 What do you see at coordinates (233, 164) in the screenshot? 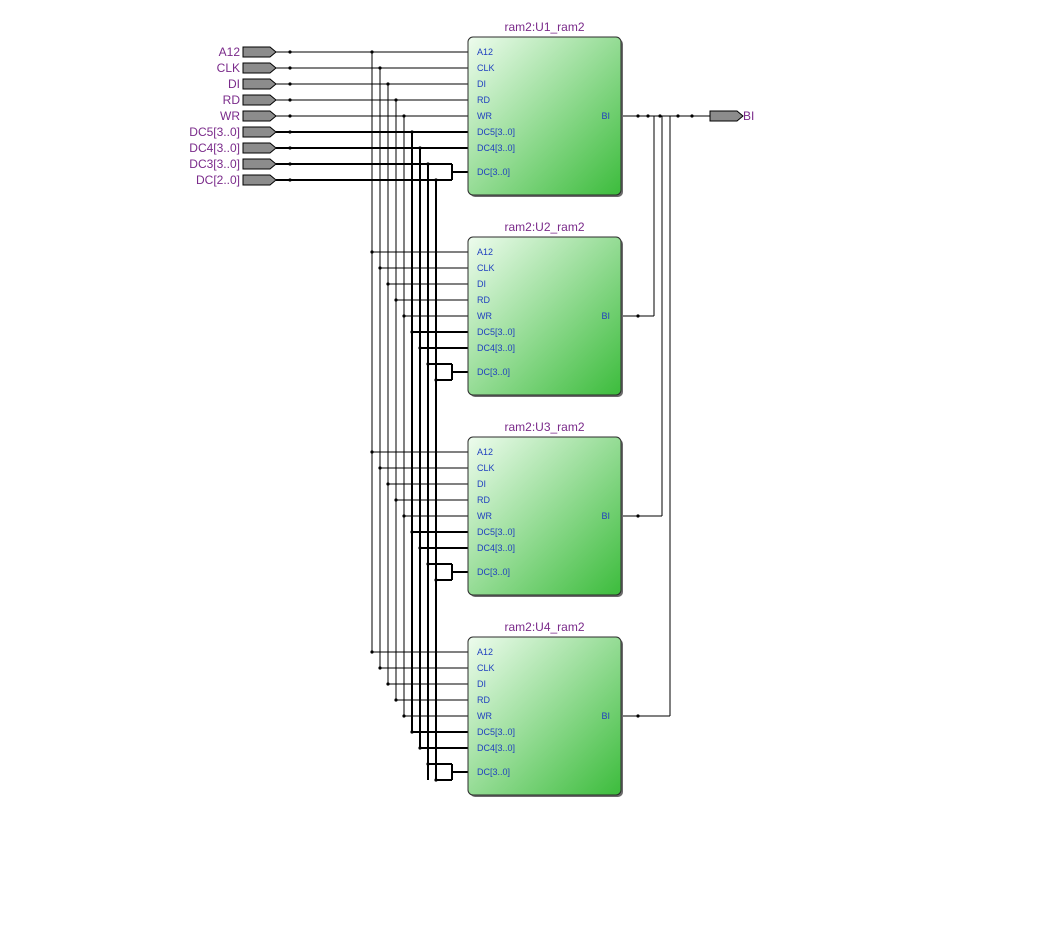
I see `input-pin-dc330: DC3[3..0]` at bounding box center [233, 164].